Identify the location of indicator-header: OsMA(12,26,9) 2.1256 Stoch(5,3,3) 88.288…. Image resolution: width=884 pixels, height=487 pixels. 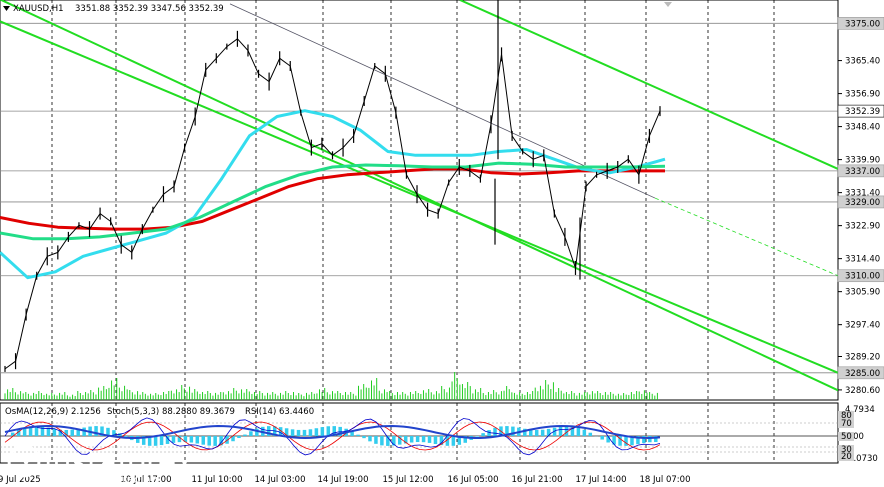
(159, 412).